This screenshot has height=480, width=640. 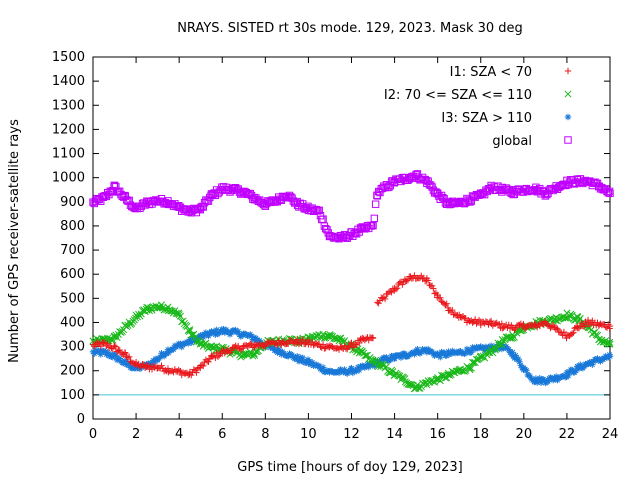 I want to click on x-tick-label: 18, so click(x=480, y=434).